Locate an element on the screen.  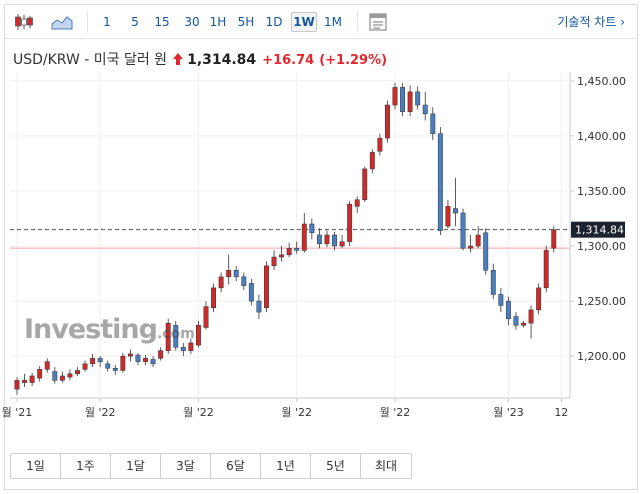
interval-button: 30 is located at coordinates (192, 22).